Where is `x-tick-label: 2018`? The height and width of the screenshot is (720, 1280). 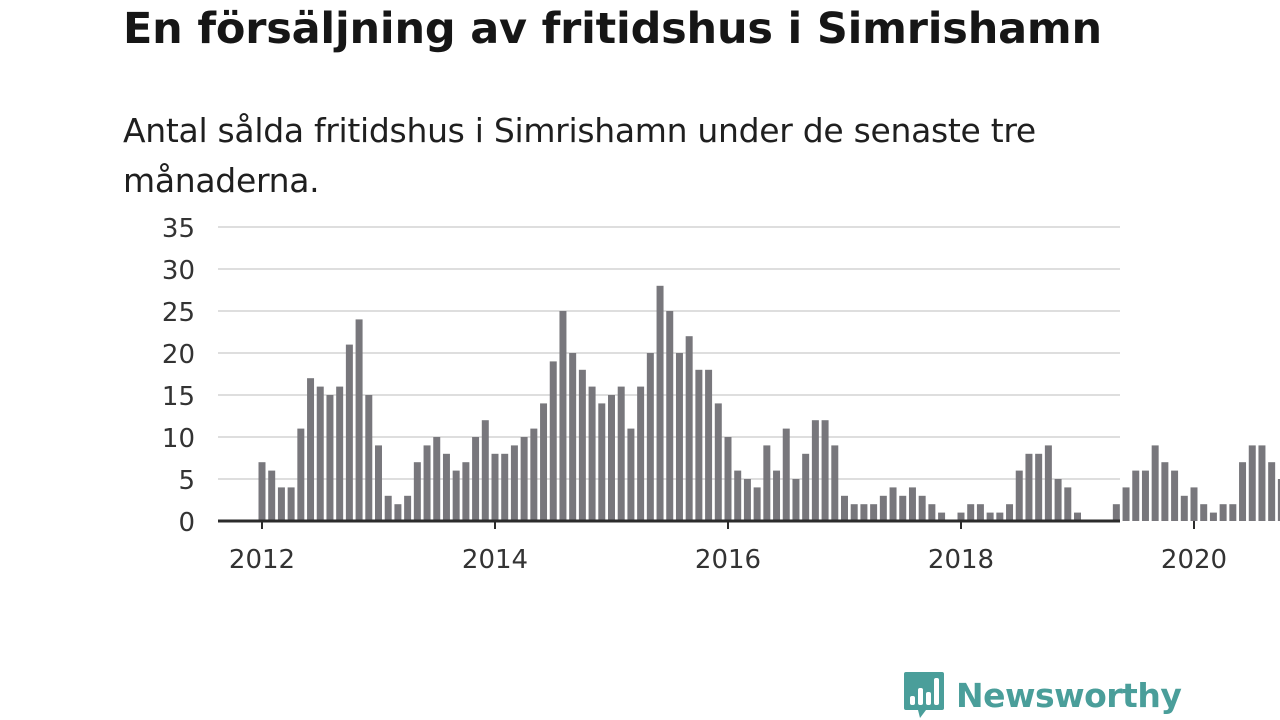
x-tick-label: 2018 is located at coordinates (961, 560).